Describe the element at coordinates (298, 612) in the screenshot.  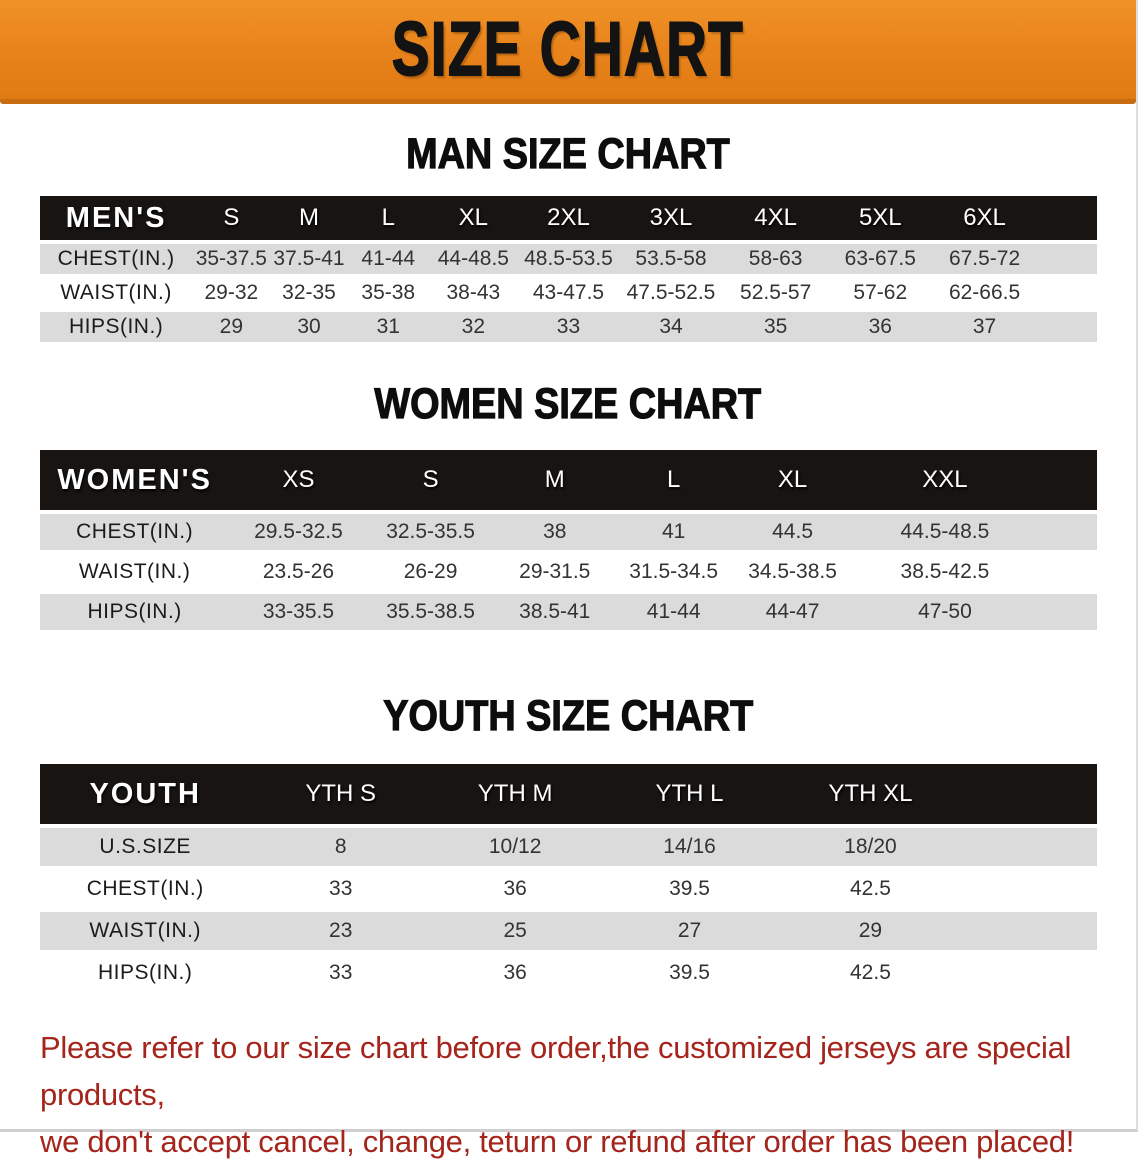
I see `table-cell: 33-35.5` at that location.